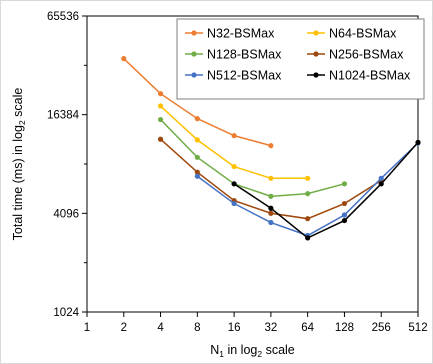 The height and width of the screenshot is (364, 433). Describe the element at coordinates (67, 165) in the screenshot. I see `y-axis-ticks: 1024 4096 16384 65536` at that location.